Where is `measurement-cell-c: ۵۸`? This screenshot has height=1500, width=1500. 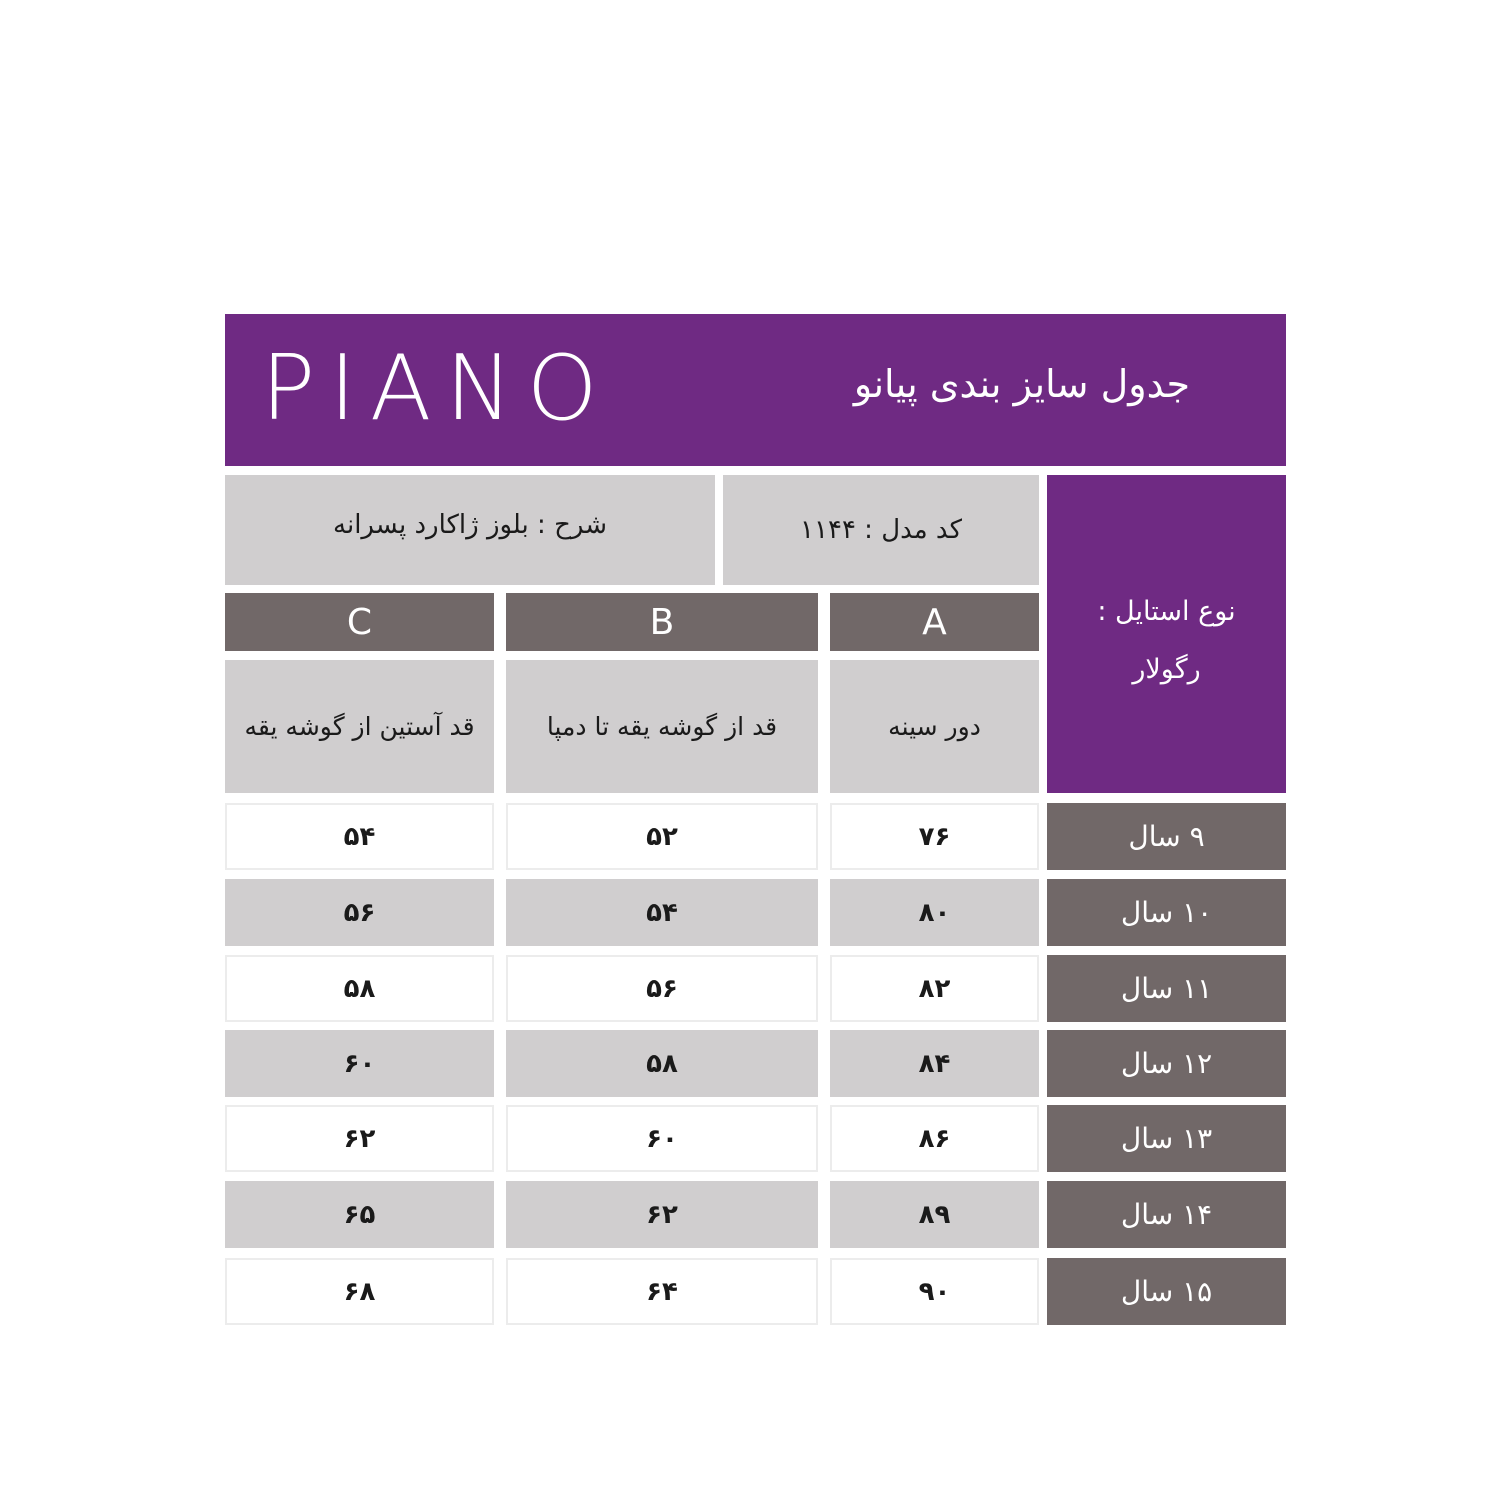
measurement-cell-c: ۵۸ is located at coordinates (359, 988).